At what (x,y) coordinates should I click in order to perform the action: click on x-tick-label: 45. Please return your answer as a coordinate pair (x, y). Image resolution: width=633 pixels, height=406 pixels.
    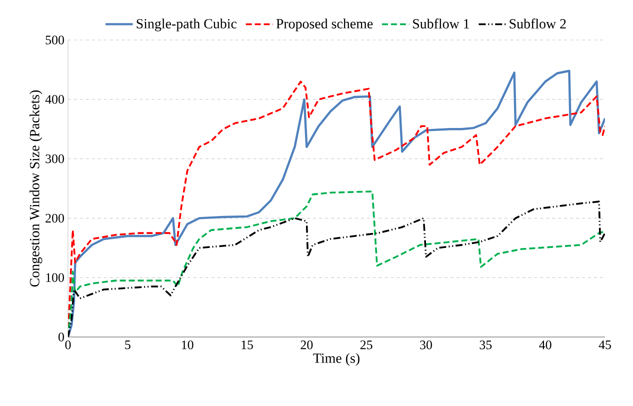
    Looking at the image, I should click on (604, 345).